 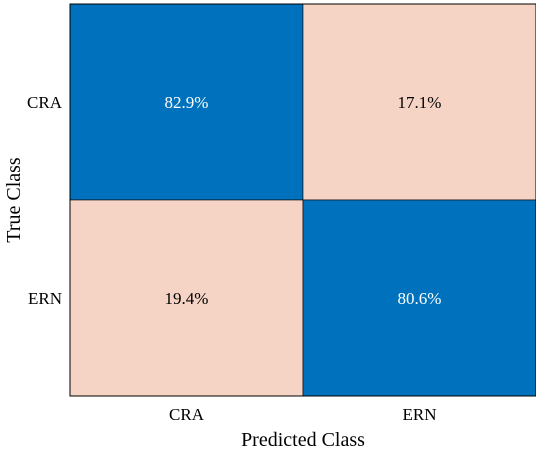 I want to click on cell-label-cra-cra: 82.9%, so click(x=187, y=102).